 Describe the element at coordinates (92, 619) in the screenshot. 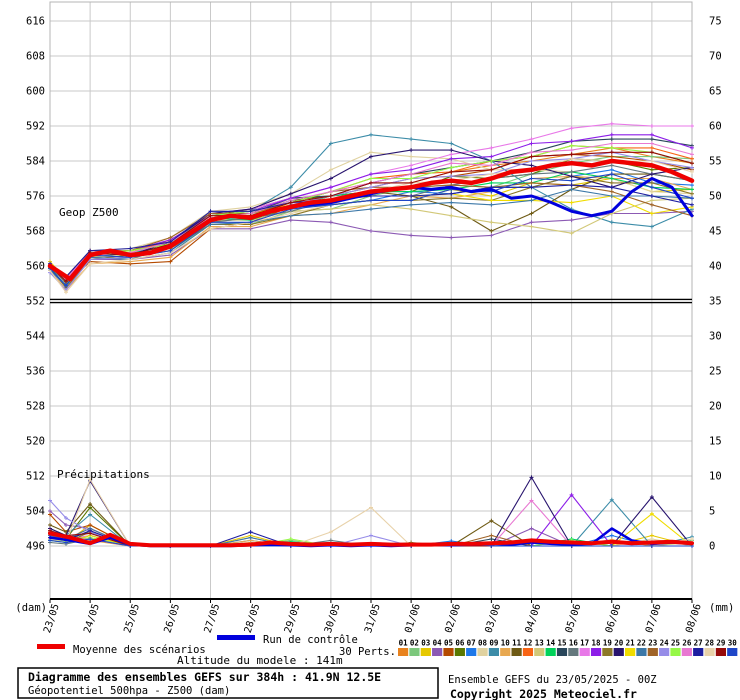

I see `x-tick-label: 24/05` at that location.